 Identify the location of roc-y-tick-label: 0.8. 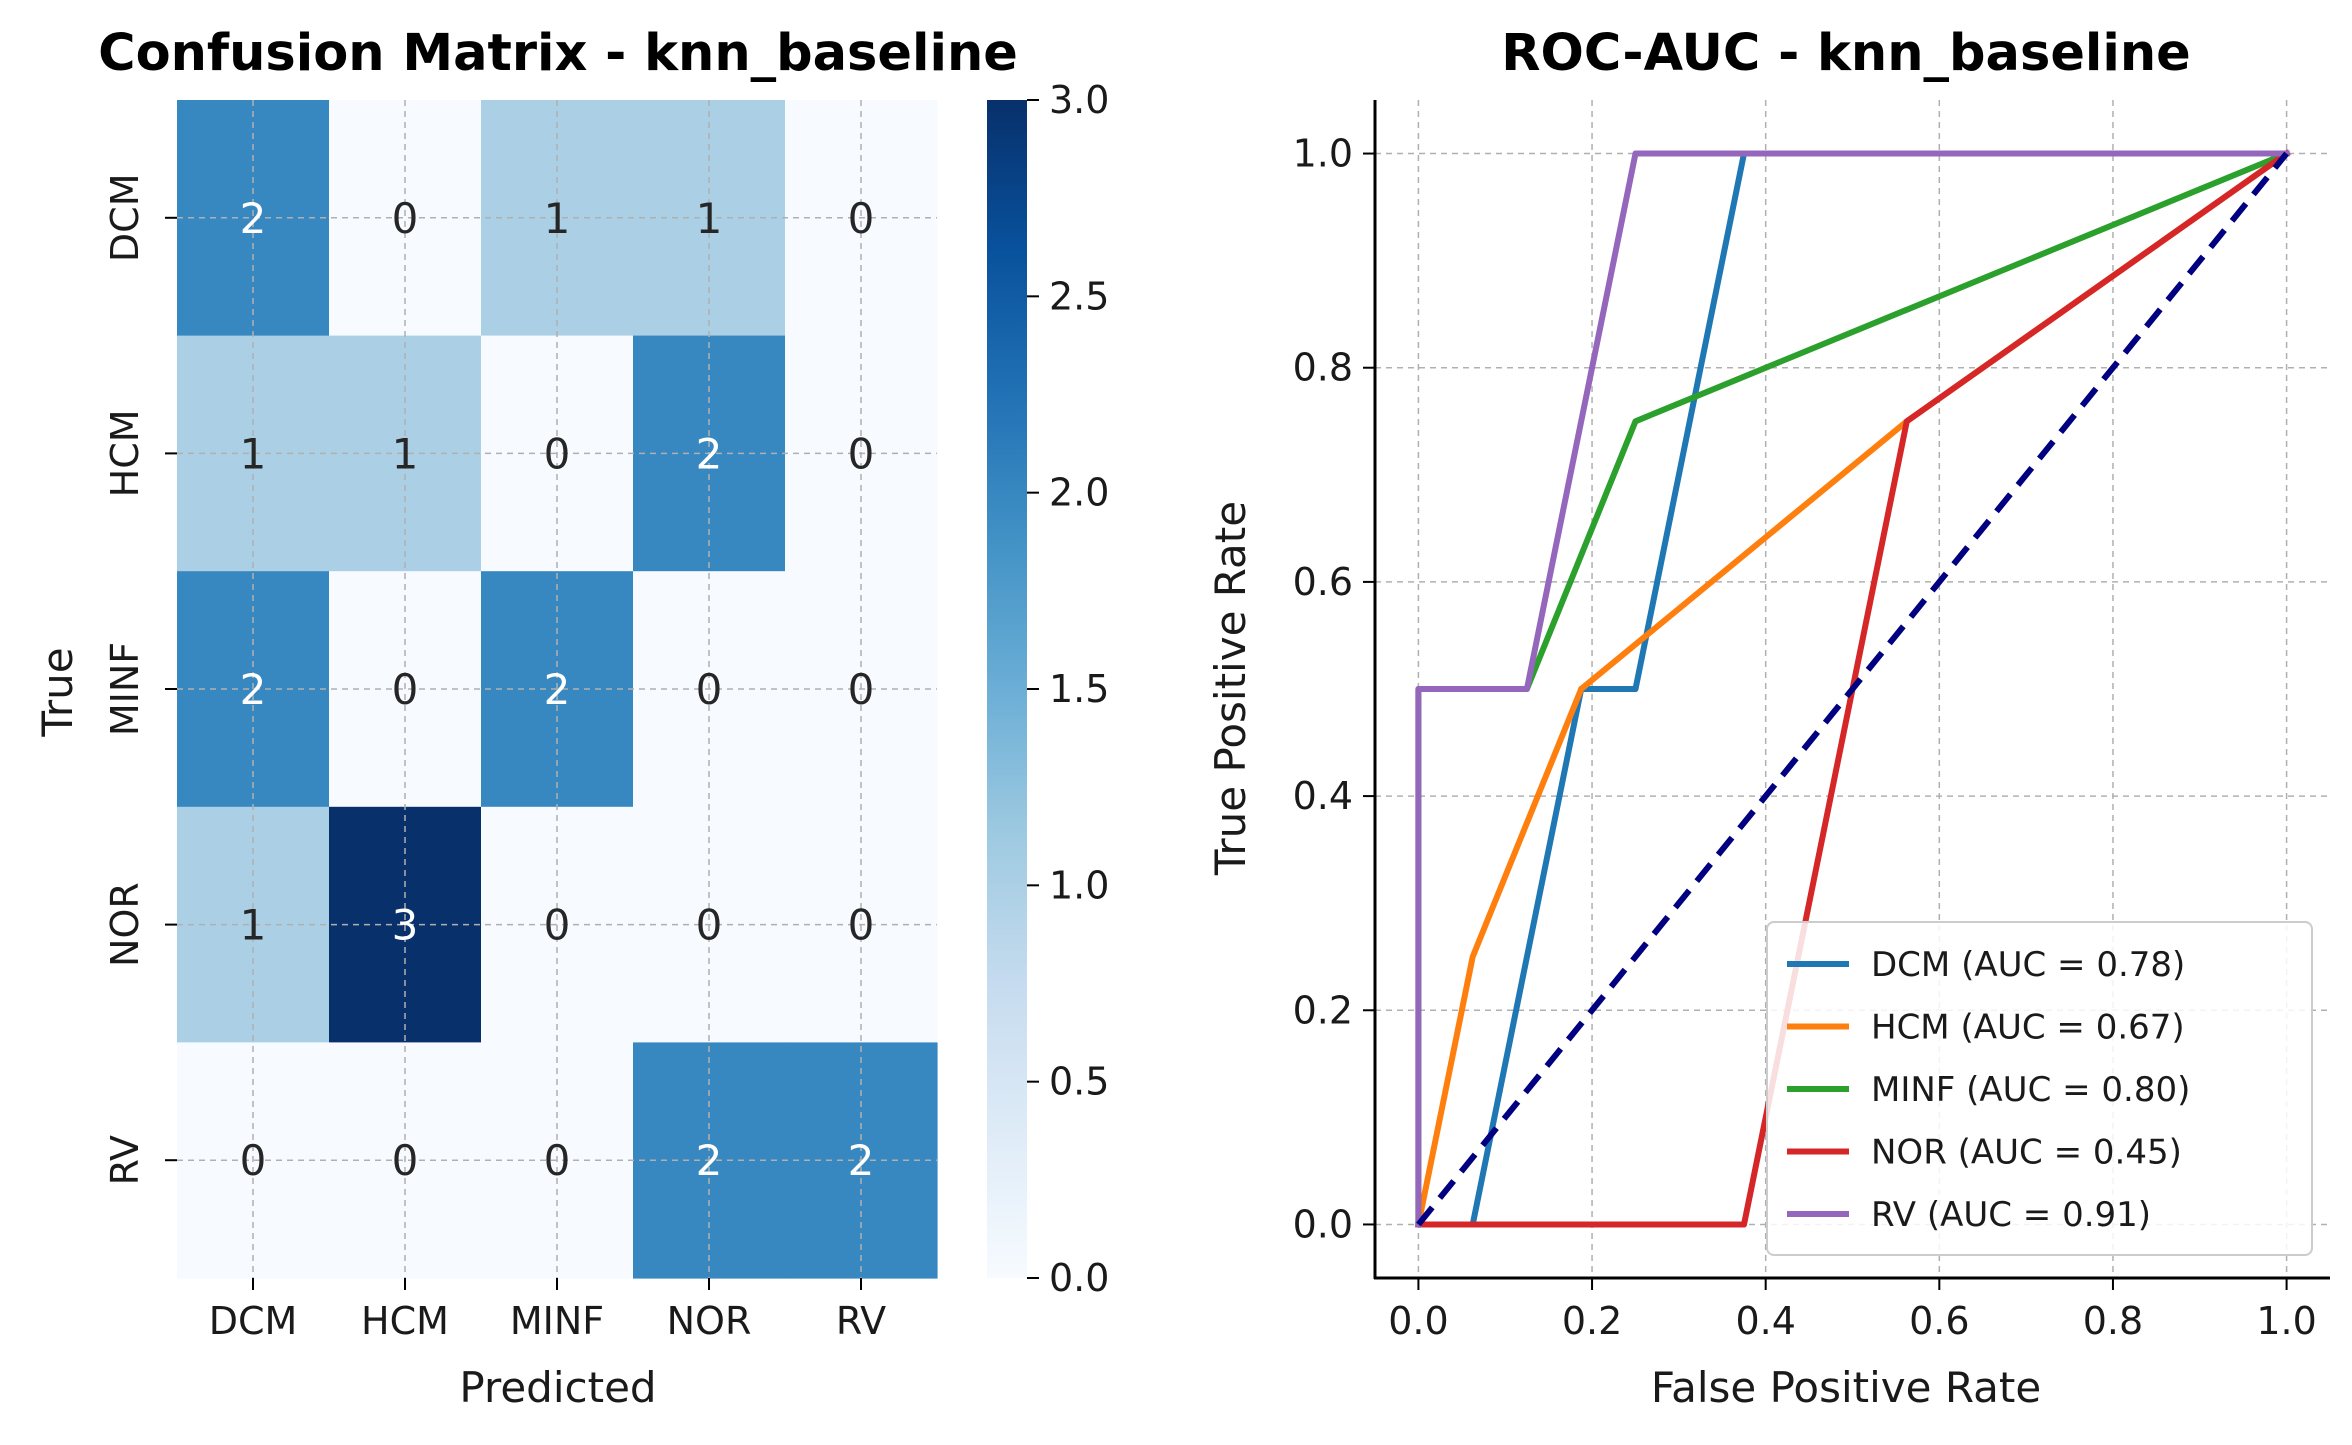
(1323, 368).